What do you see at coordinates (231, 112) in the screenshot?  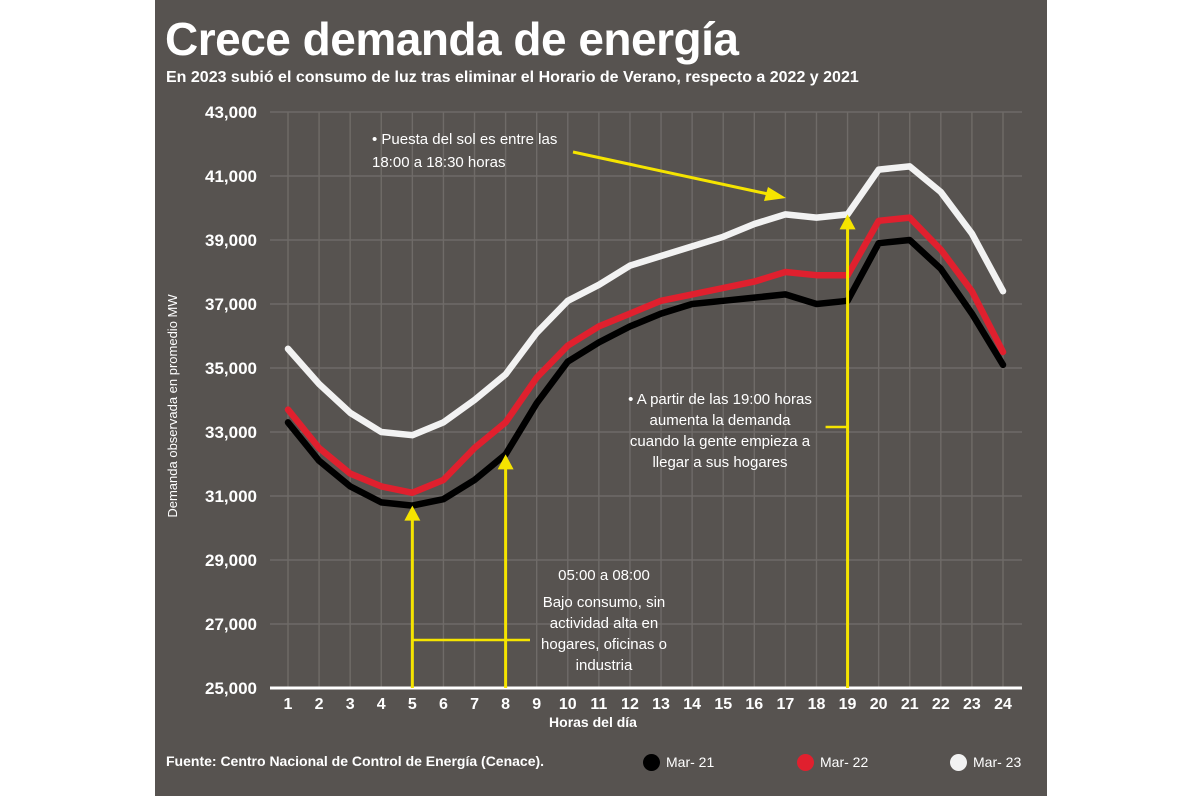 I see `y-tick-label: 43,000` at bounding box center [231, 112].